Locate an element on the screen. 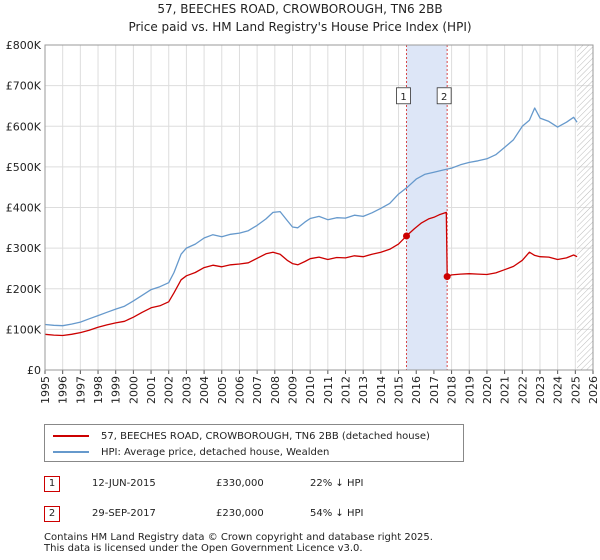 The image size is (600, 560). transaction-hpi-diff: 22% ↓ HPI is located at coordinates (337, 483).